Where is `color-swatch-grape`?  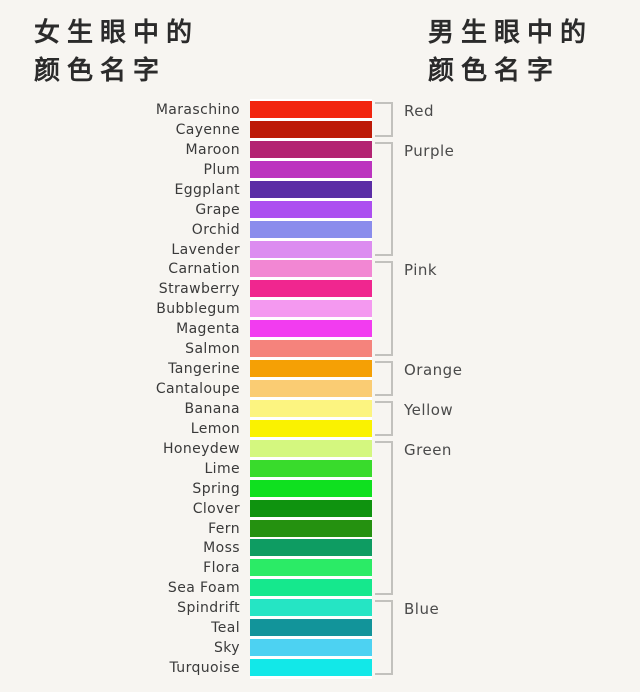 color-swatch-grape is located at coordinates (311, 209).